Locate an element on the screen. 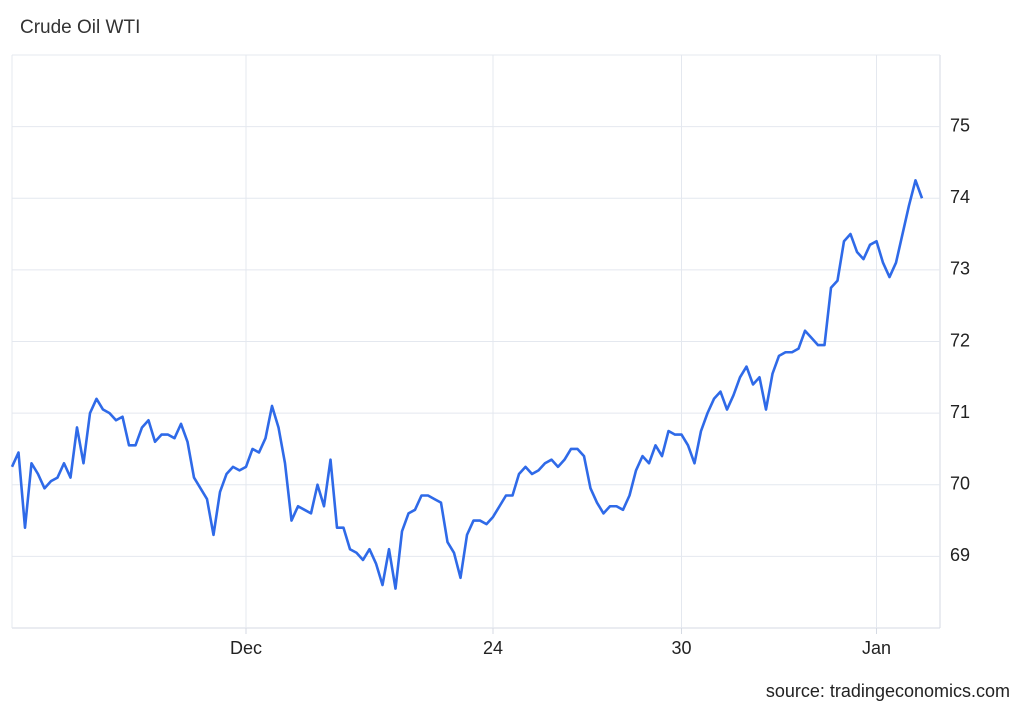  x-tick-label: Jan is located at coordinates (876, 648).